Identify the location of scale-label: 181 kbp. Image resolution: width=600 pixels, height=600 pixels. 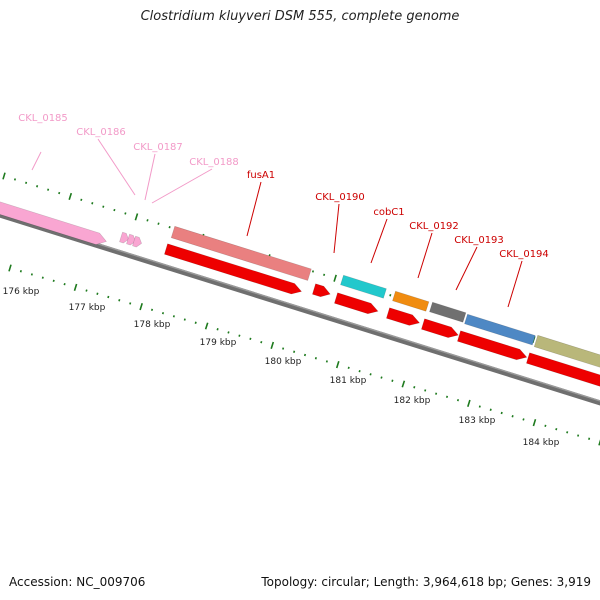
(348, 381).